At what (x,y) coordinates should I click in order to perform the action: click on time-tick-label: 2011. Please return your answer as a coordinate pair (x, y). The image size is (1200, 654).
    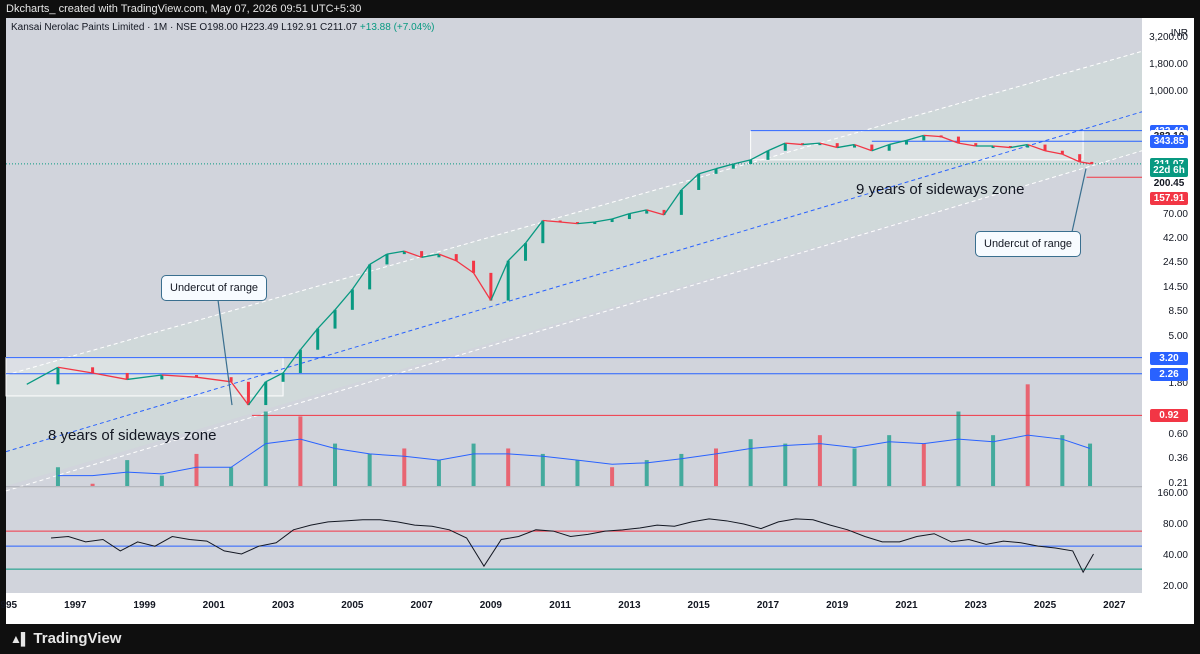
    Looking at the image, I should click on (560, 605).